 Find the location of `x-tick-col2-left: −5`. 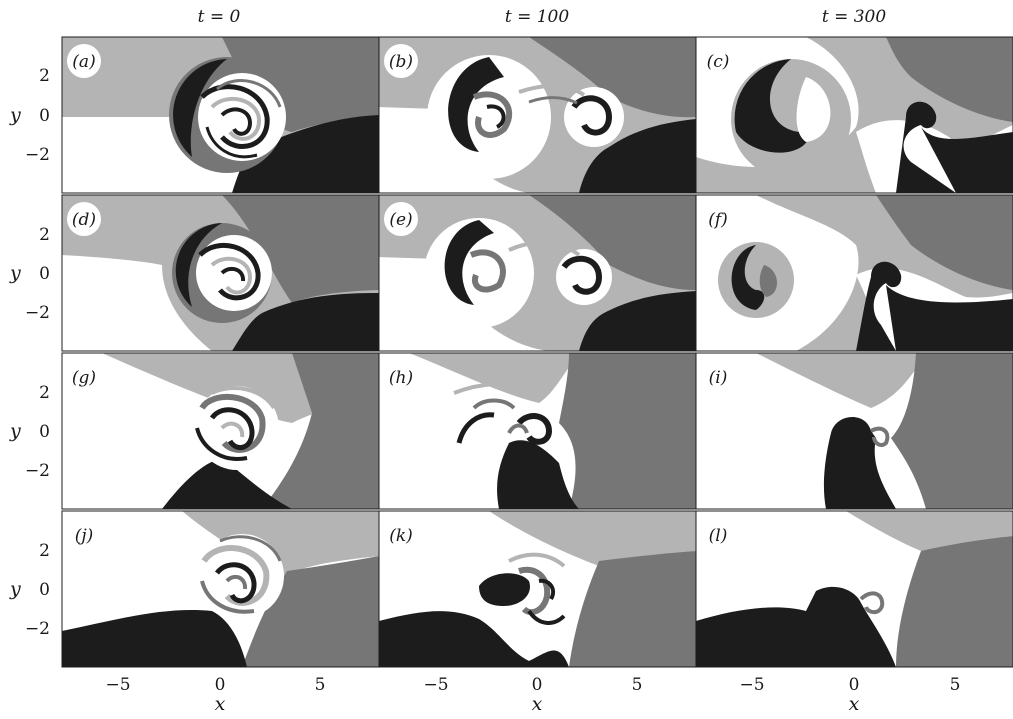

x-tick-col2-left: −5 is located at coordinates (435, 685).